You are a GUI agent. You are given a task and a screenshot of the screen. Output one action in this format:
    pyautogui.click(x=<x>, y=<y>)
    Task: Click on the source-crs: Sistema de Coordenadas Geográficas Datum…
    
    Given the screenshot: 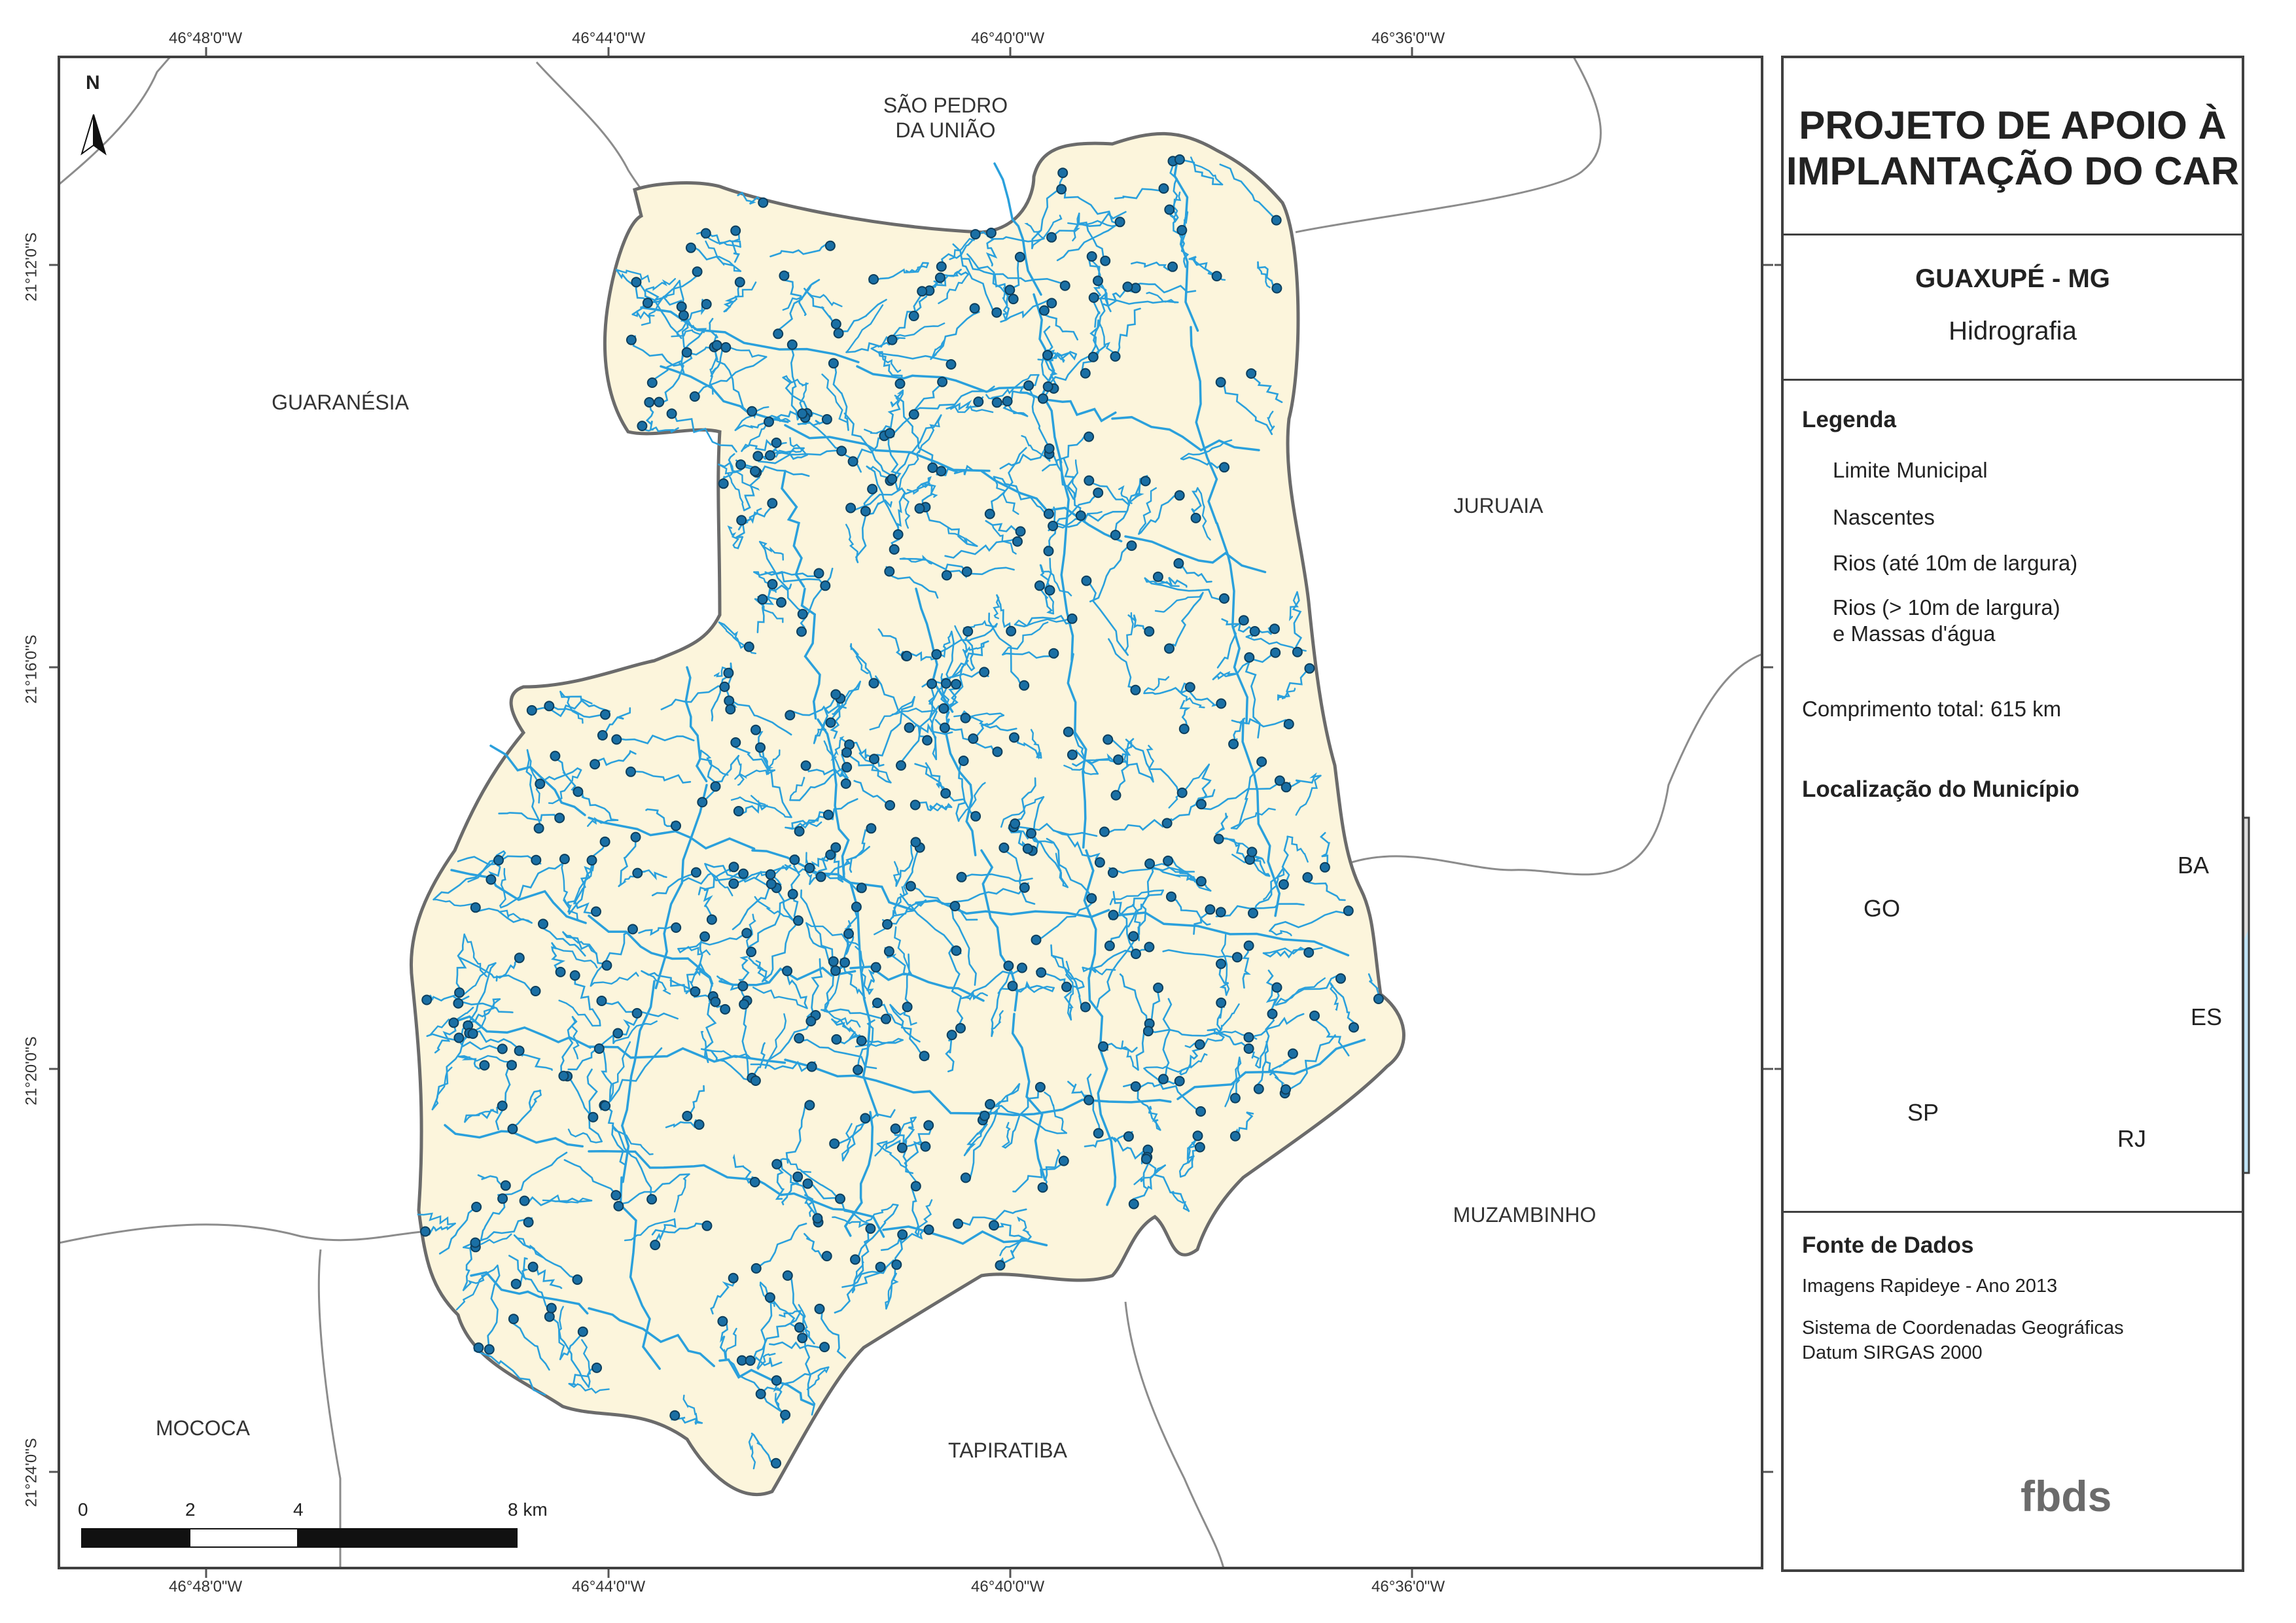 What is the action you would take?
    pyautogui.click(x=1963, y=1341)
    